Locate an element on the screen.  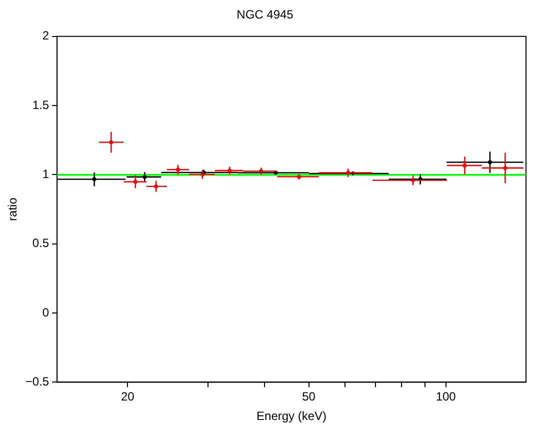
x-tick-label: 50 is located at coordinates (309, 397).